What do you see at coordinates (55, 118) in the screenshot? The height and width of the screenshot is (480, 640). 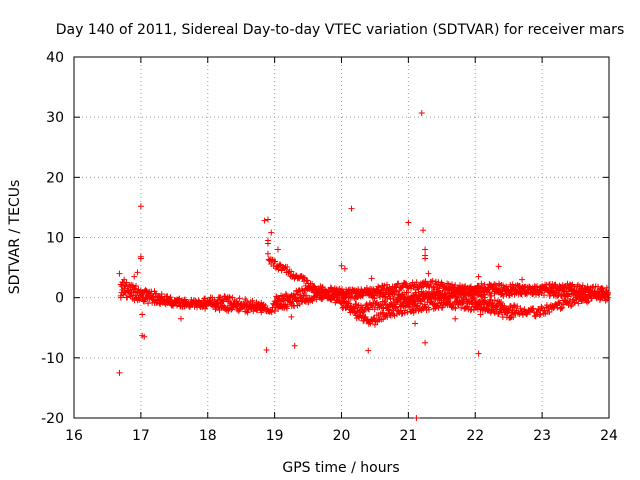 I see `y-tick-label: 30` at bounding box center [55, 118].